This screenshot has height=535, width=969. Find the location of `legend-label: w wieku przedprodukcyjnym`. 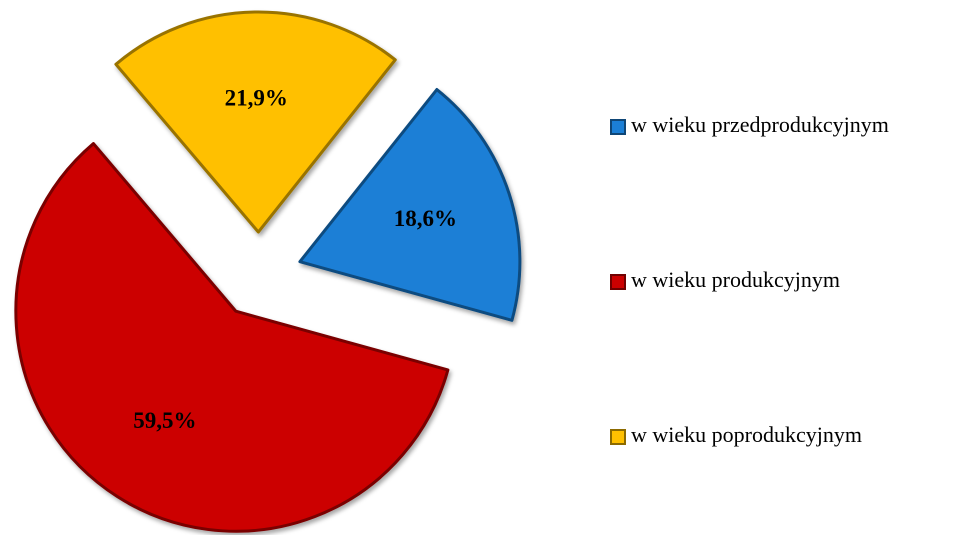

legend-label: w wieku przedprodukcyjnym is located at coordinates (760, 124).